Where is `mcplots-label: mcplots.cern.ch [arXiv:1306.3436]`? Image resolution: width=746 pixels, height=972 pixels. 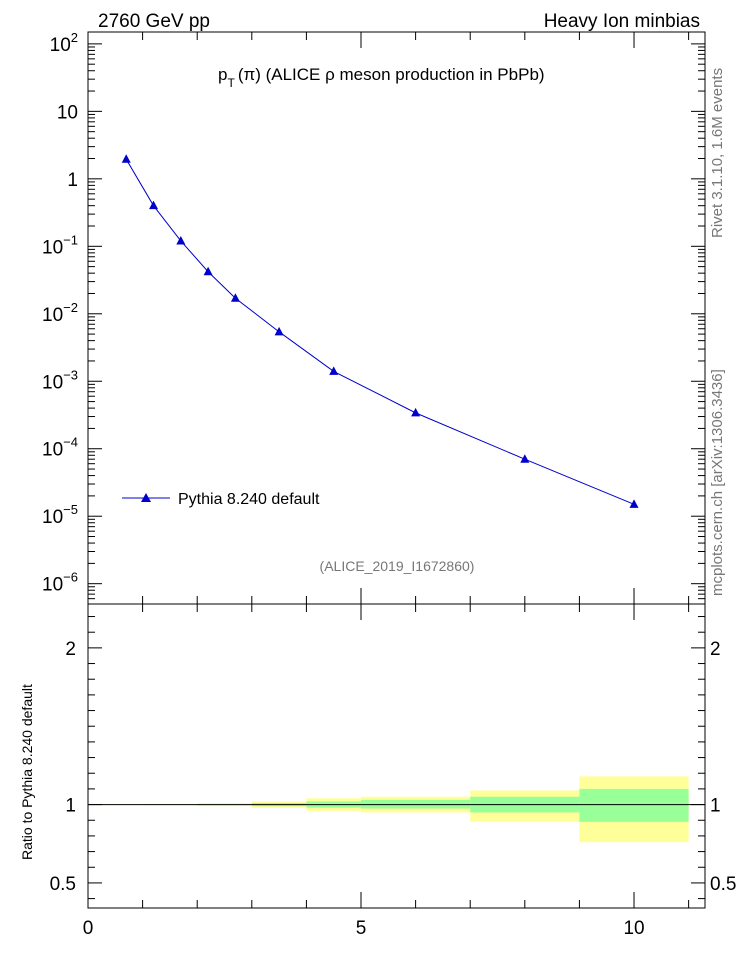 mcplots-label: mcplots.cern.ch [arXiv:1306.3436] is located at coordinates (717, 482).